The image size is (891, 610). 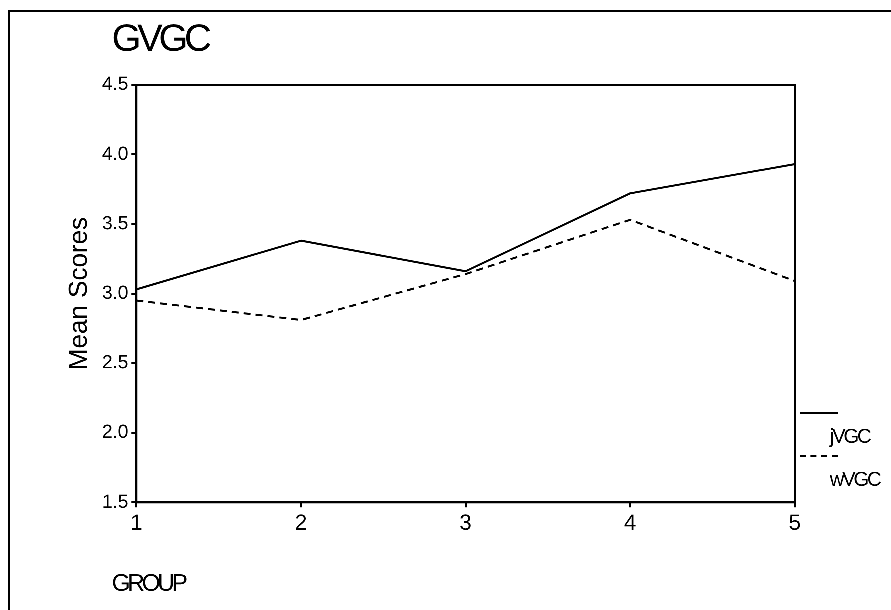 I want to click on chart-title: GVGC, so click(x=160, y=39).